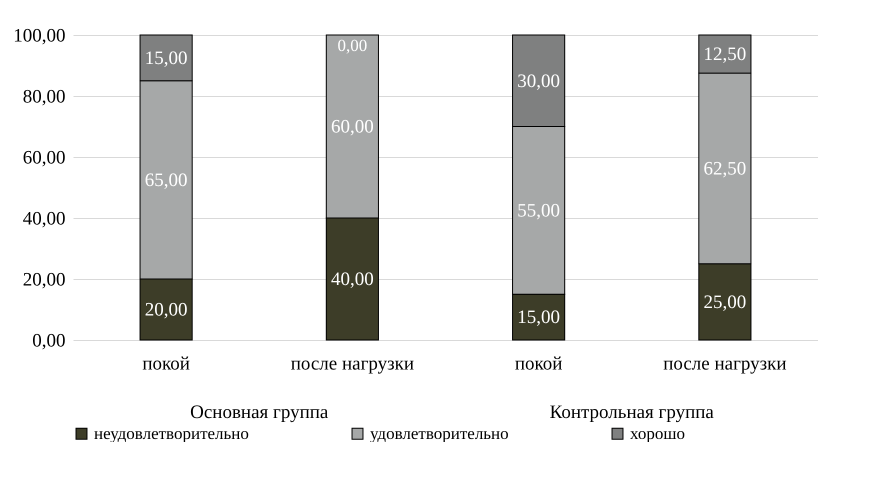 This screenshot has height=485, width=872. Describe the element at coordinates (538, 211) in the screenshot. I see `data-label: 55,00` at that location.